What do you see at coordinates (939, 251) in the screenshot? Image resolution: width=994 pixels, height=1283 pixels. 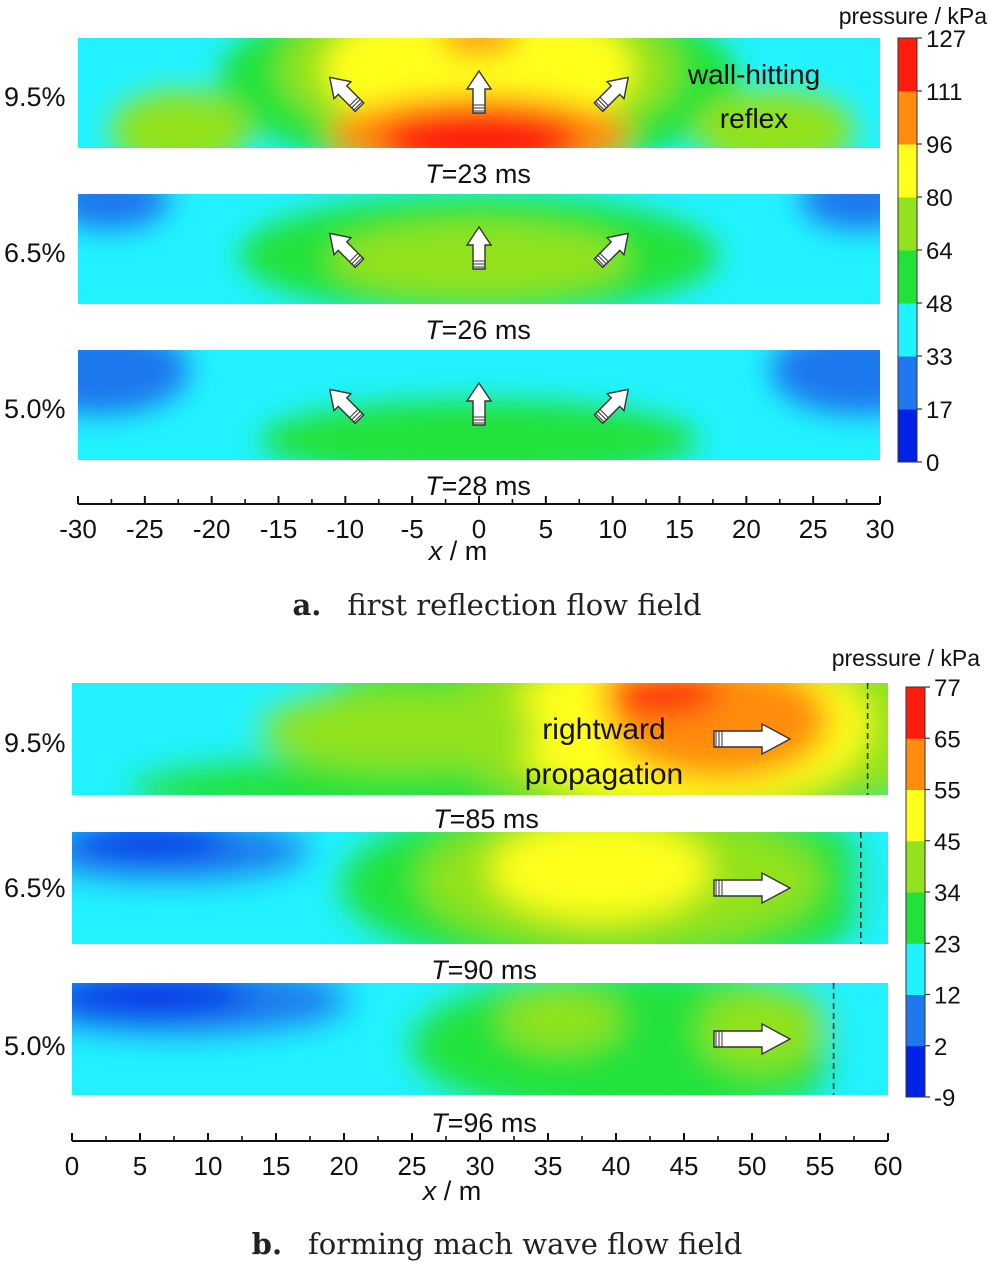 I see `colorbar-tick-label: 64` at bounding box center [939, 251].